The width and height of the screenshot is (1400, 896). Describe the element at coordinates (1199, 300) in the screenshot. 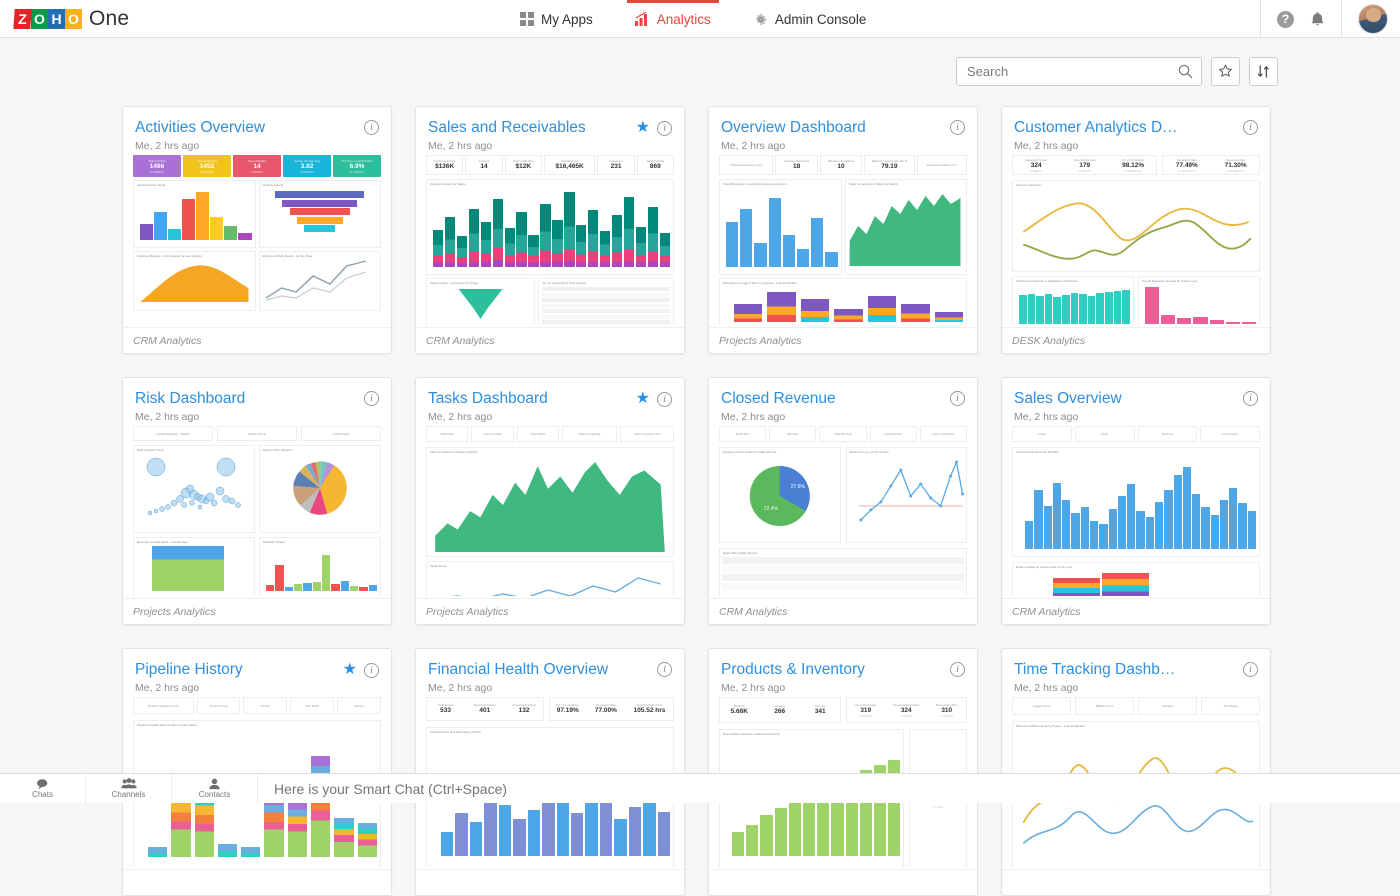

I see `chart-panel-bar: Top 10 Requests Created by Ticket Level` at that location.